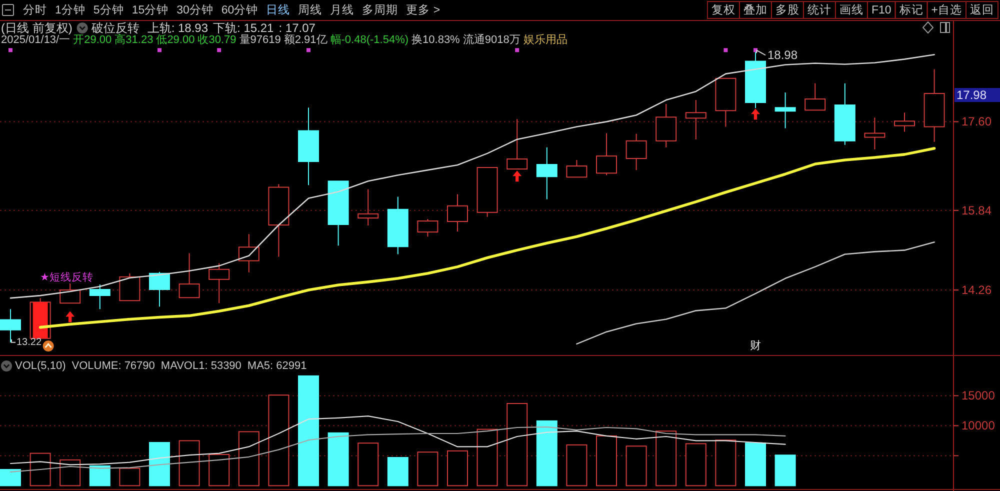 The width and height of the screenshot is (1000, 491). I want to click on text: 画线, so click(851, 10).